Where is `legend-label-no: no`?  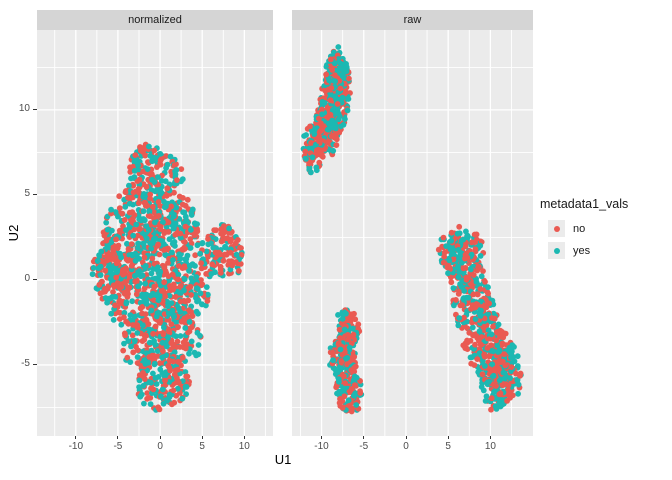
legend-label-no: no is located at coordinates (579, 228).